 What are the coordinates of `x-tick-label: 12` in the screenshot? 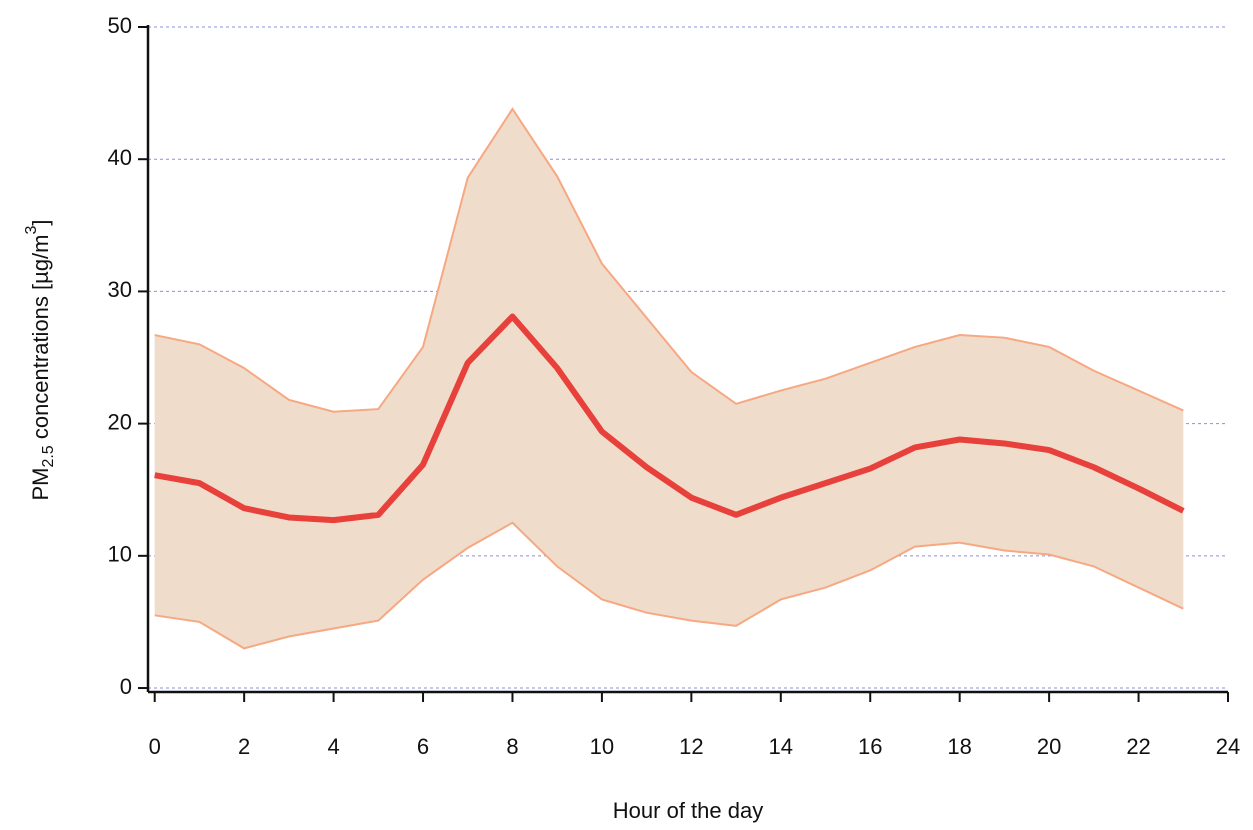 It's located at (691, 746).